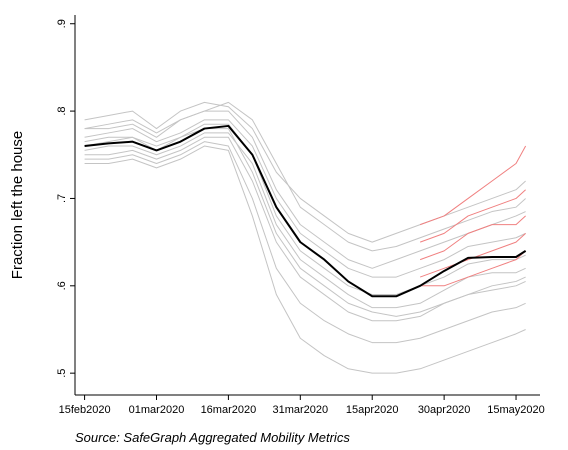 The width and height of the screenshot is (568, 450). What do you see at coordinates (157, 410) in the screenshot?
I see `x-tick-label: 01mar2020` at bounding box center [157, 410].